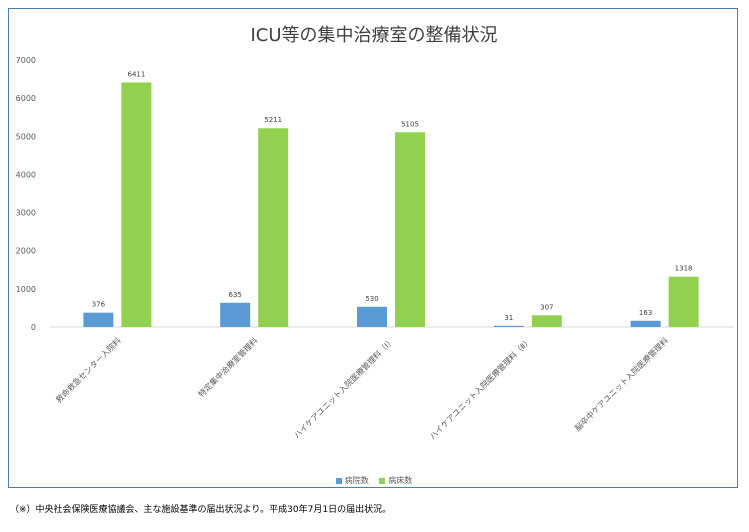  Describe the element at coordinates (26, 136) in the screenshot. I see `y-tick-label: 5000` at that location.